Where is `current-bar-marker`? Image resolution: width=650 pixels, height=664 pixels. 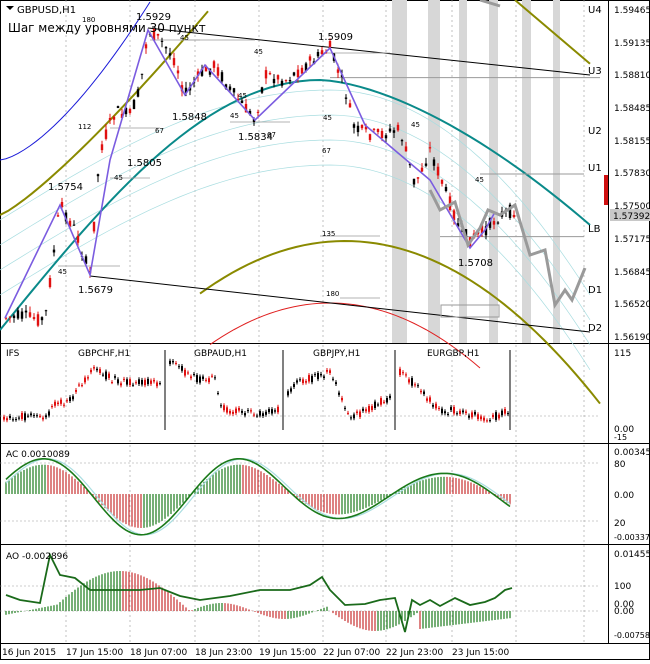
current-bar-marker is located at coordinates (606, 190).